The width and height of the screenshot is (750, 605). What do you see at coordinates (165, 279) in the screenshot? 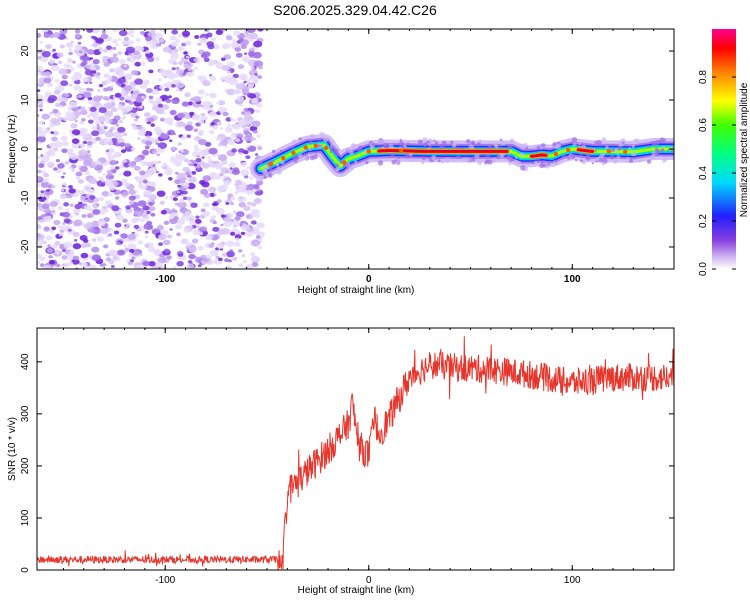
I see `spectrogram-xtick-label: -100` at bounding box center [165, 279].